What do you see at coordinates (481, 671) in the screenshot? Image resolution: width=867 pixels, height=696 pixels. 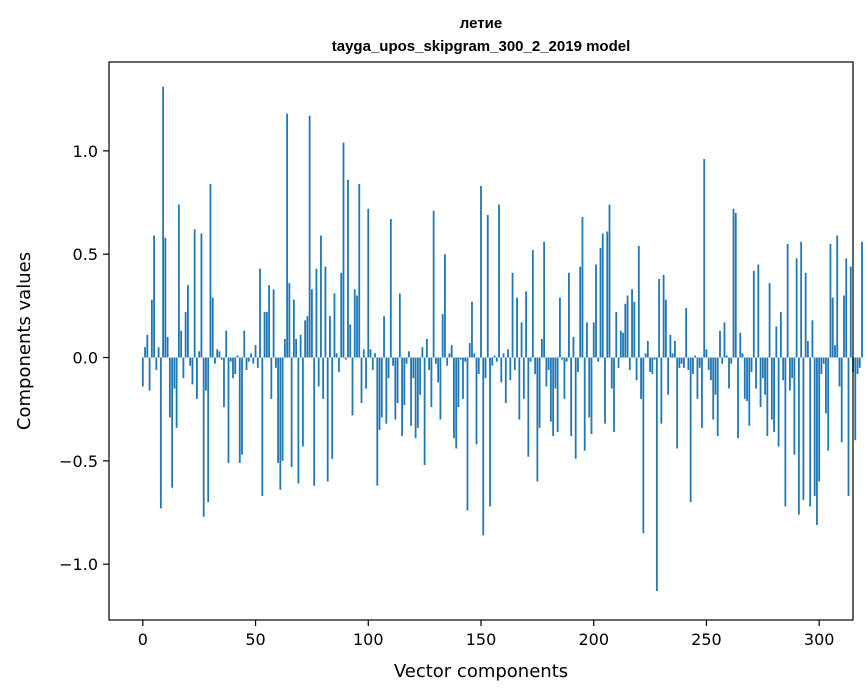 I see `x-axis-label: Vector components` at bounding box center [481, 671].